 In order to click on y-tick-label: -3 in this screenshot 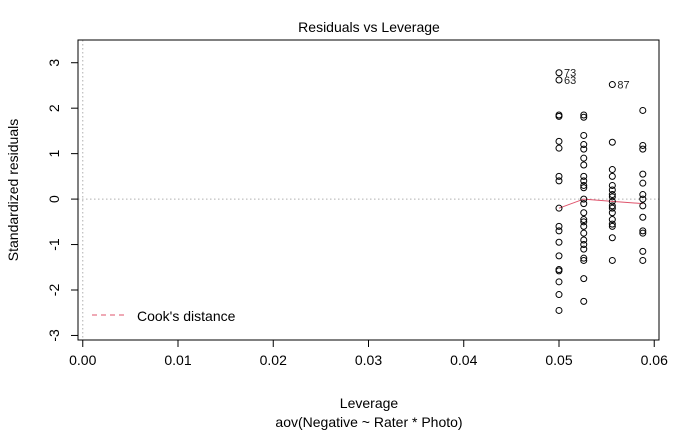, I will do `click(54, 335)`.